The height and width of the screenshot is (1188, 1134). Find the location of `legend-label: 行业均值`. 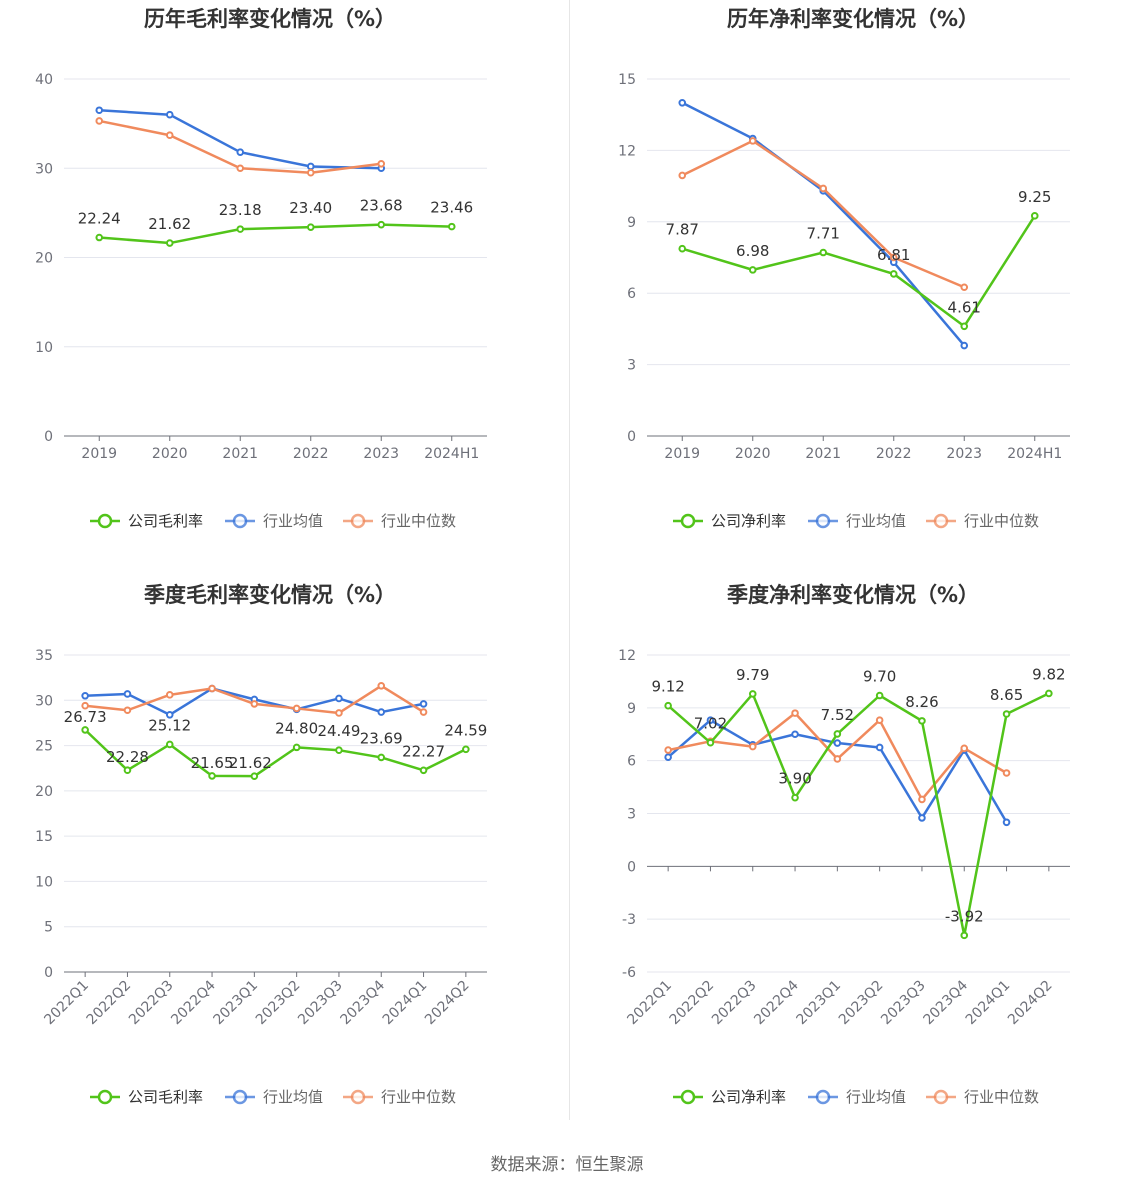

legend-label: 行业均值 is located at coordinates (876, 1097).